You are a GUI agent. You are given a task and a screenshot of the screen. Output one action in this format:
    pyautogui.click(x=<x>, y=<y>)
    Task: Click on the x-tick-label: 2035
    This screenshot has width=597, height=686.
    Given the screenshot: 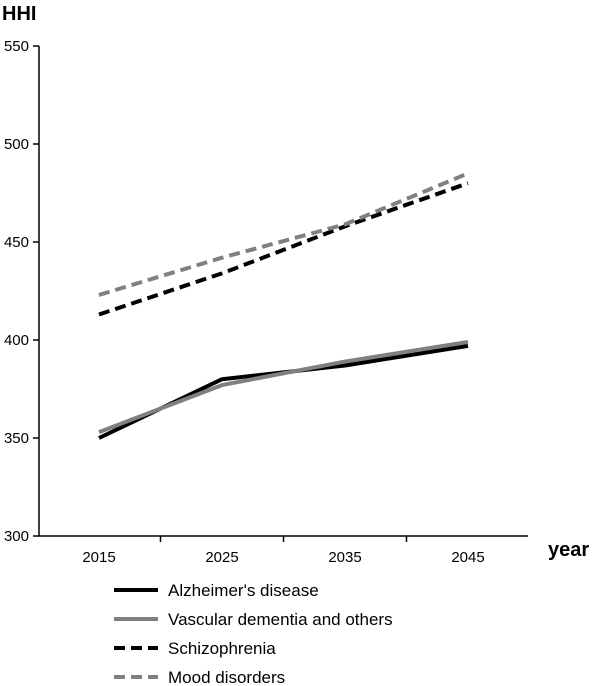 What is the action you would take?
    pyautogui.click(x=344, y=557)
    